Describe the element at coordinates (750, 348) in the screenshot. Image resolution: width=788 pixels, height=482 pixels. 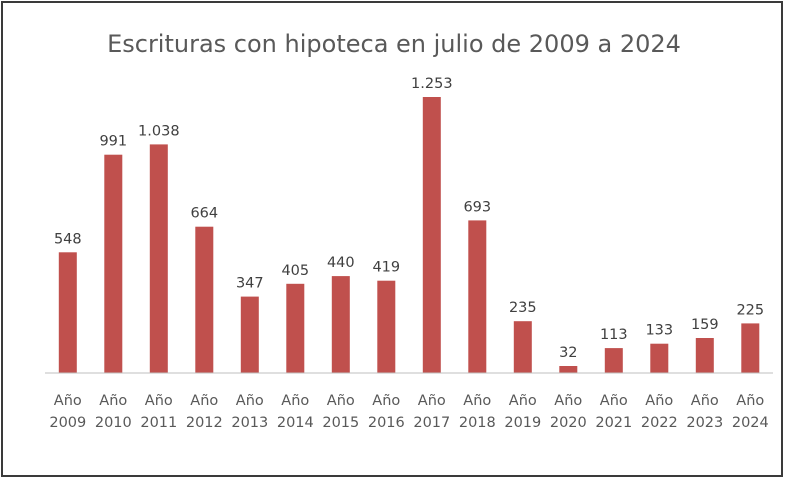
I see `bar-2024` at that location.